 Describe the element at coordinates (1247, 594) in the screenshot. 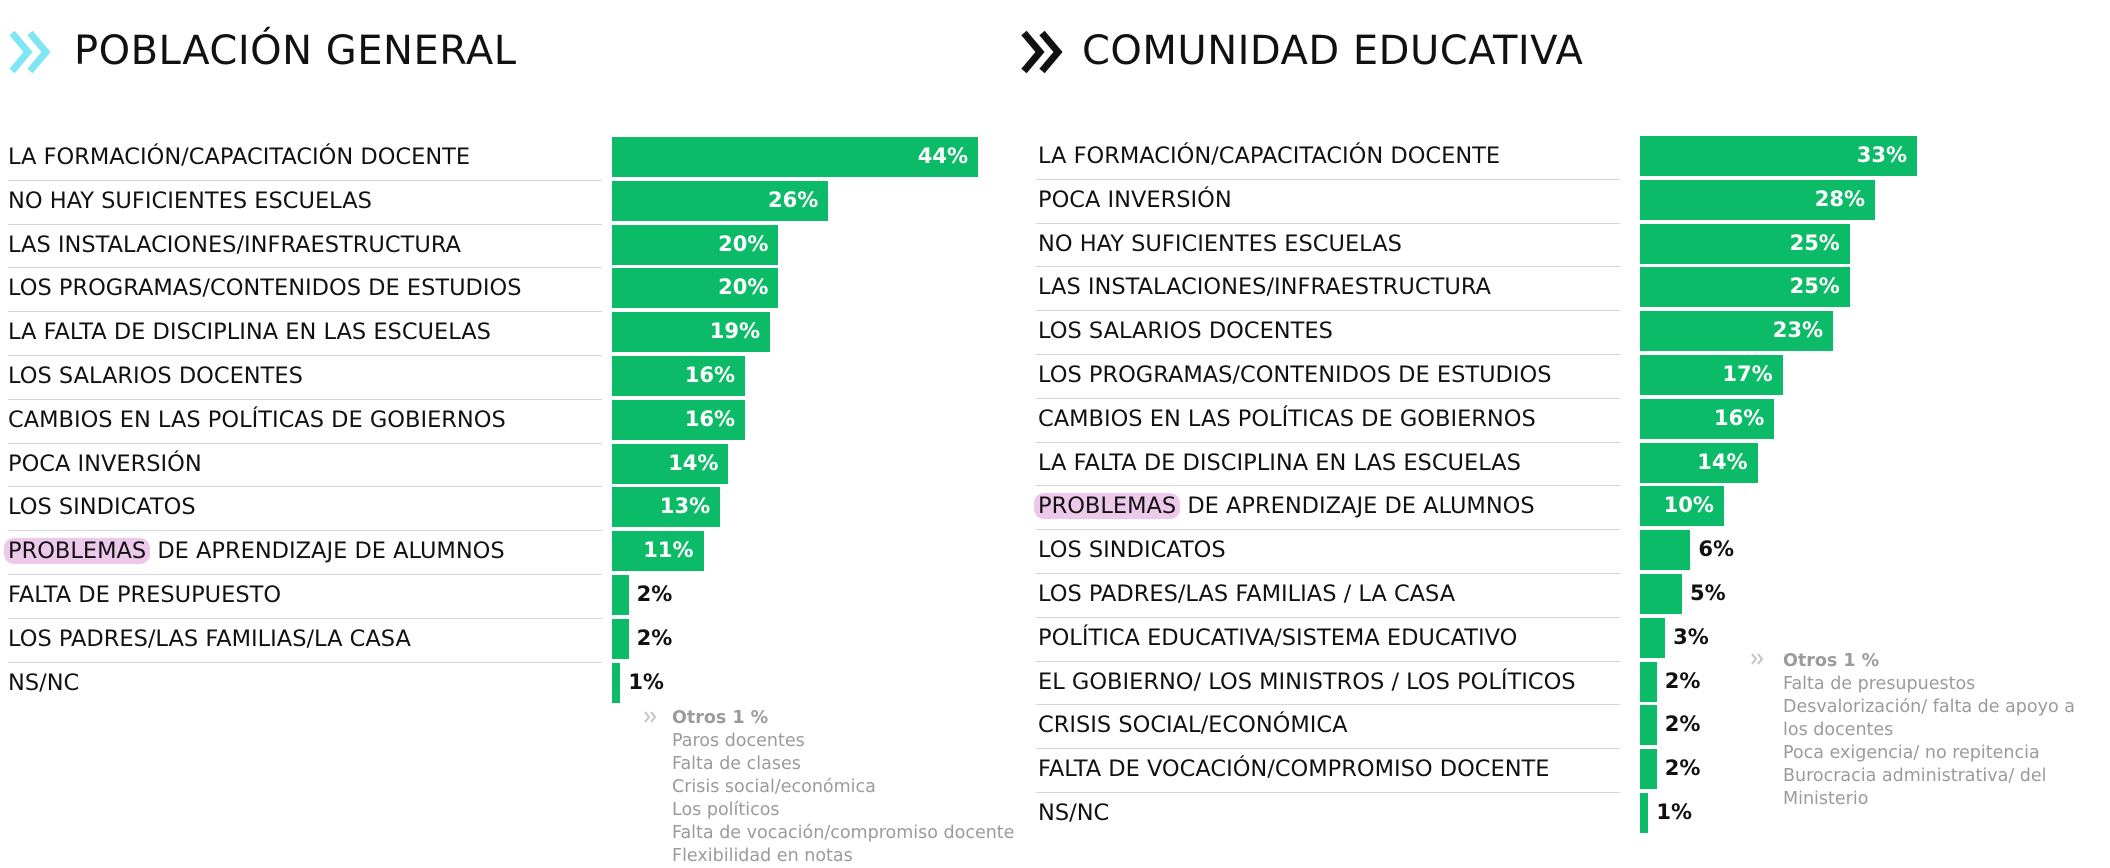

I see `category-label: LOS PADRES/LAS FAMILIAS / LA CASA` at that location.